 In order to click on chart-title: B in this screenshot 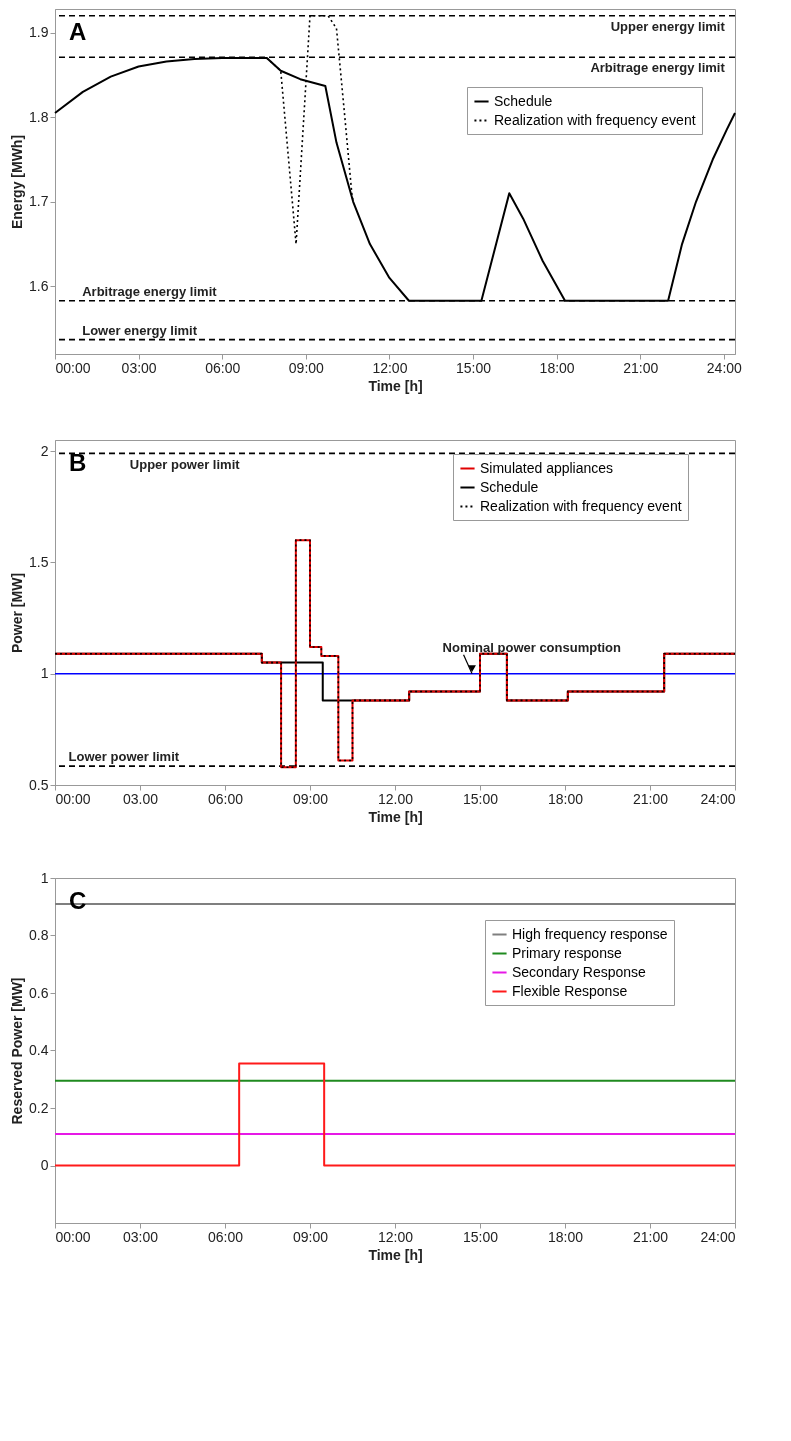, I will do `click(78, 462)`.